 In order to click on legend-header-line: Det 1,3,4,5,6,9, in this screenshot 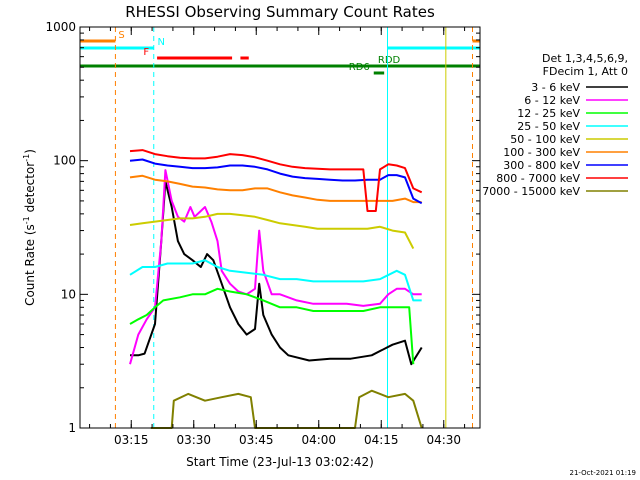, I will do `click(585, 58)`.